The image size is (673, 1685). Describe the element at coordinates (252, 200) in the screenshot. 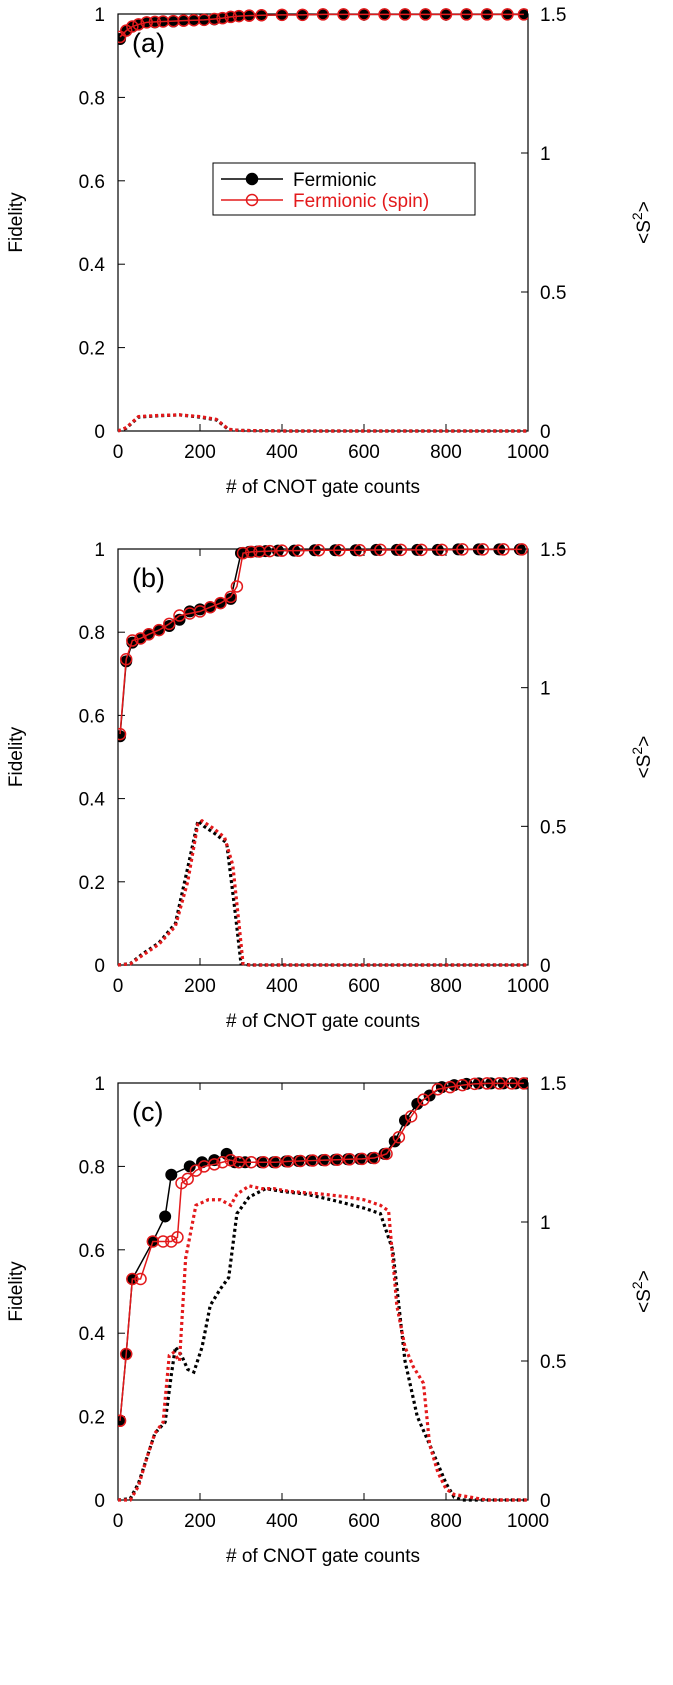

I see `legend-marker` at that location.